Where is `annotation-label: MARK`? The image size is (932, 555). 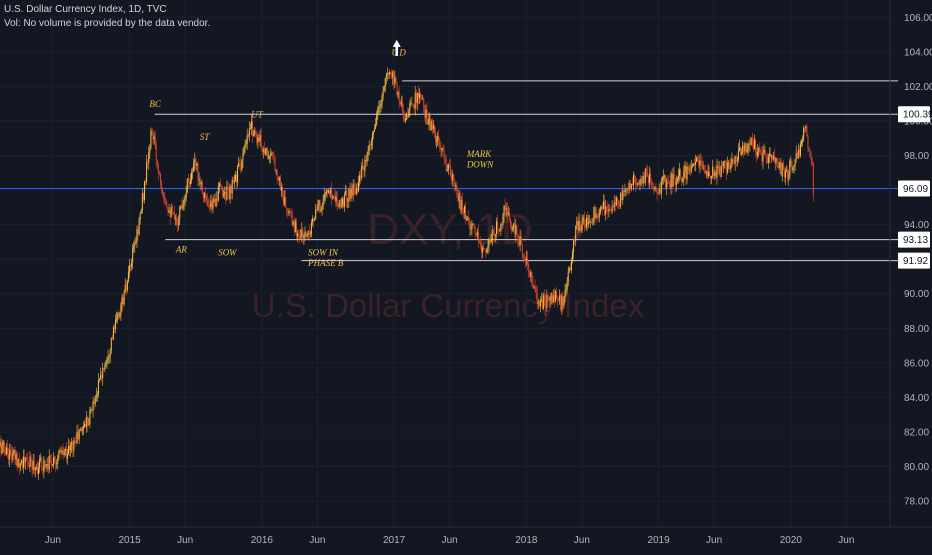
annotation-label: MARK is located at coordinates (479, 154).